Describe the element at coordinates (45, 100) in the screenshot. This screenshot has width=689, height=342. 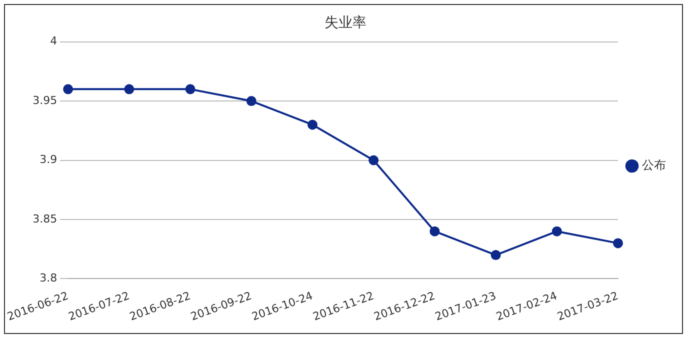
I see `y-tick-label: 3.95` at that location.